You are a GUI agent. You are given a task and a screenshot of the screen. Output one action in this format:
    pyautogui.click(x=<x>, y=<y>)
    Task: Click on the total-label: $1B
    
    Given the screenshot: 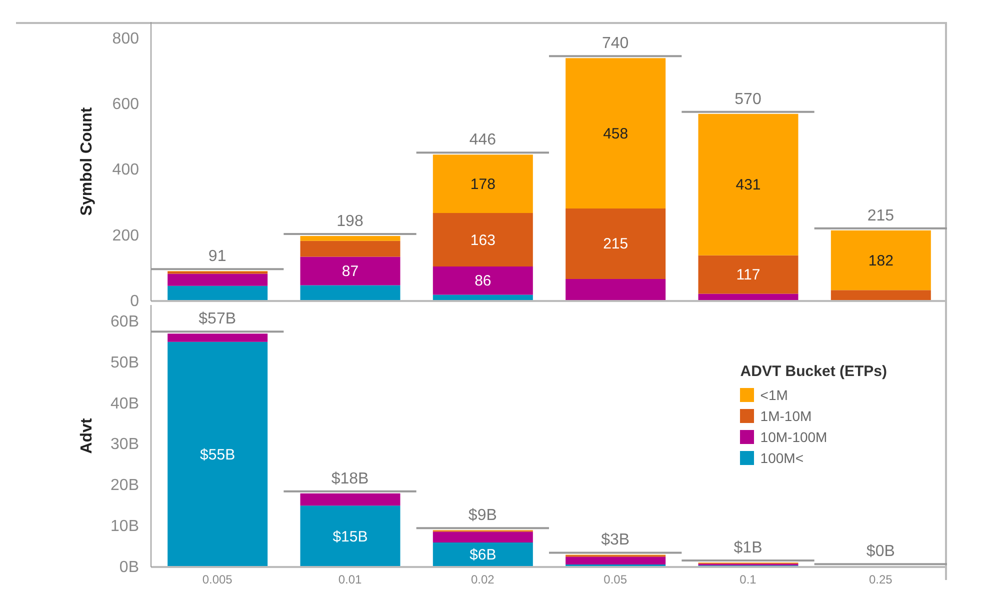 What is the action you would take?
    pyautogui.click(x=748, y=547)
    